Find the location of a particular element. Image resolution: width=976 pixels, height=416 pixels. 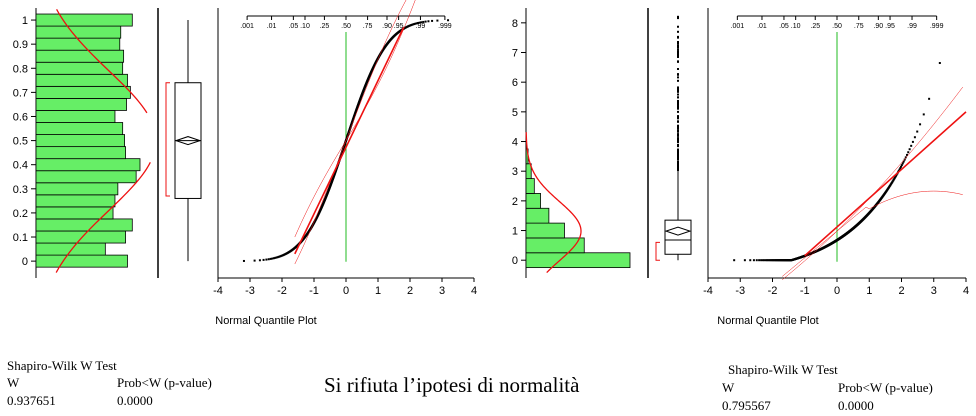

probability-tick-label: .001 is located at coordinates (247, 26).